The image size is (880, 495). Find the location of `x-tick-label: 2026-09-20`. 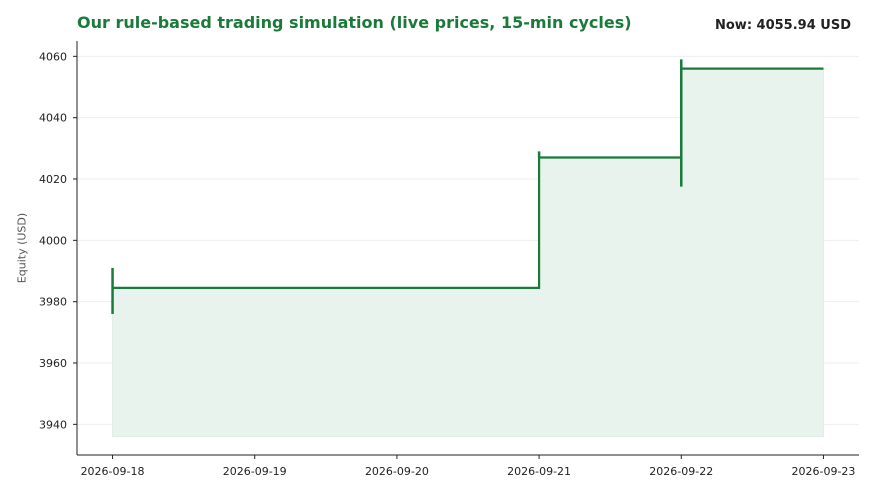

x-tick-label: 2026-09-20 is located at coordinates (397, 471).